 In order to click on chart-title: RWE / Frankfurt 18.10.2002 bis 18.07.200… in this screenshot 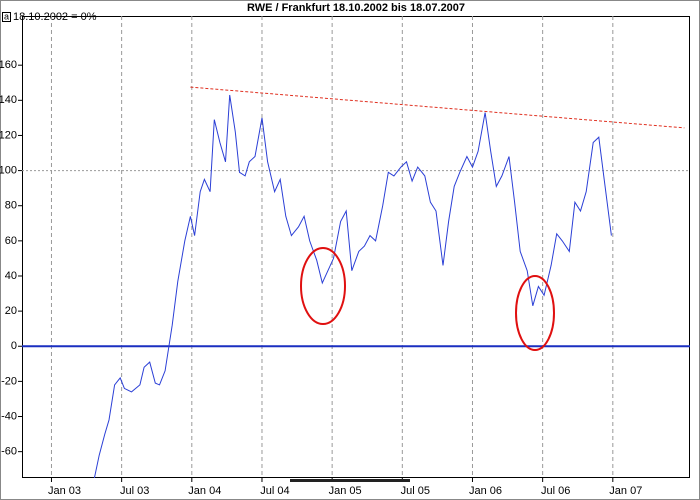, I will do `click(356, 8)`.